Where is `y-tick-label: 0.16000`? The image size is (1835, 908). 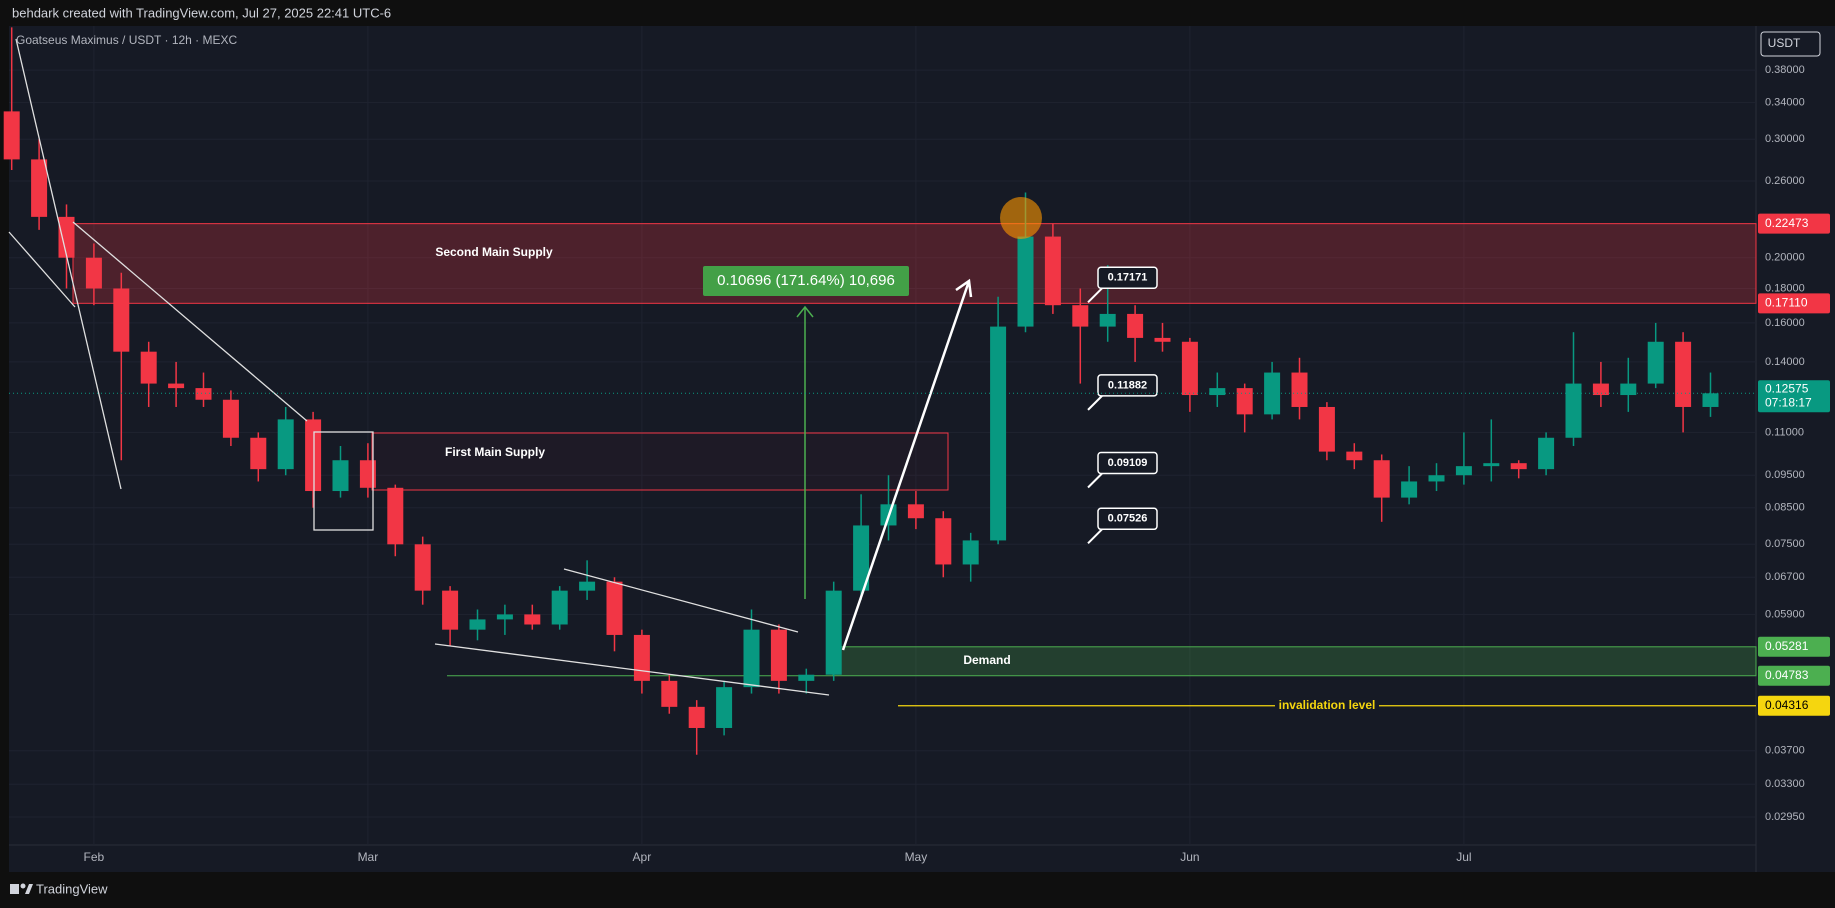
y-tick-label: 0.16000 is located at coordinates (1785, 323).